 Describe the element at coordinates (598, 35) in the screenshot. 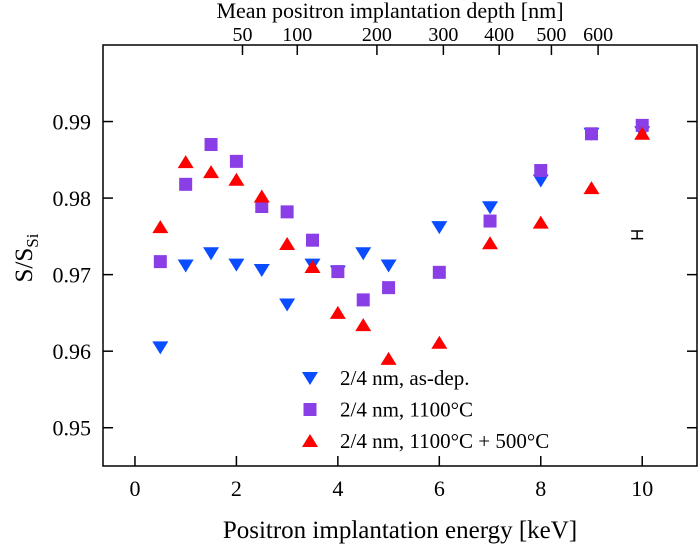

I see `top-tick-label: 600` at that location.